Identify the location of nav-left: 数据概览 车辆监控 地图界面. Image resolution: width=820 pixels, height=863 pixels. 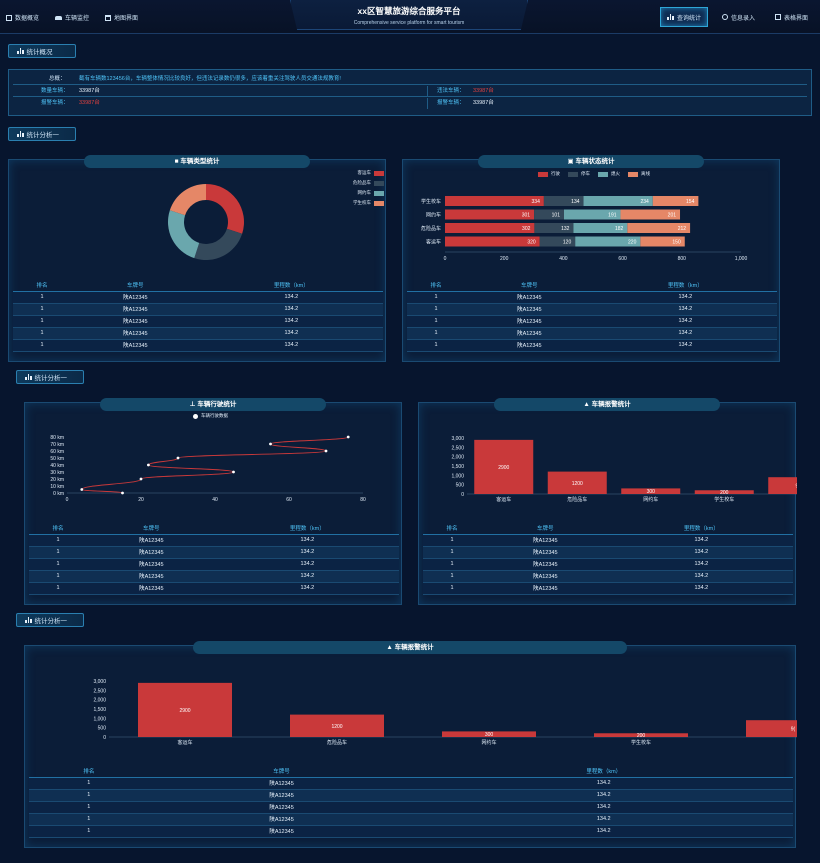
(72, 17).